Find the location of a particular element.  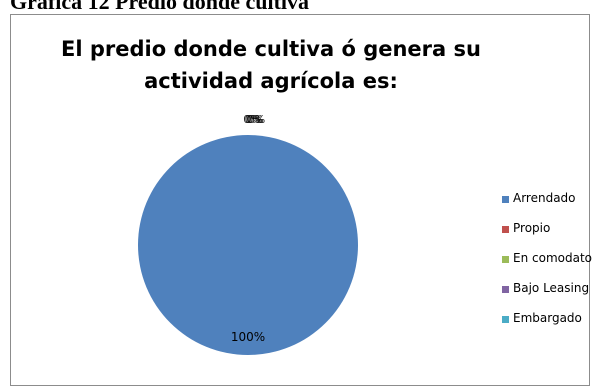

legend-swatch-embargado is located at coordinates (505, 319).